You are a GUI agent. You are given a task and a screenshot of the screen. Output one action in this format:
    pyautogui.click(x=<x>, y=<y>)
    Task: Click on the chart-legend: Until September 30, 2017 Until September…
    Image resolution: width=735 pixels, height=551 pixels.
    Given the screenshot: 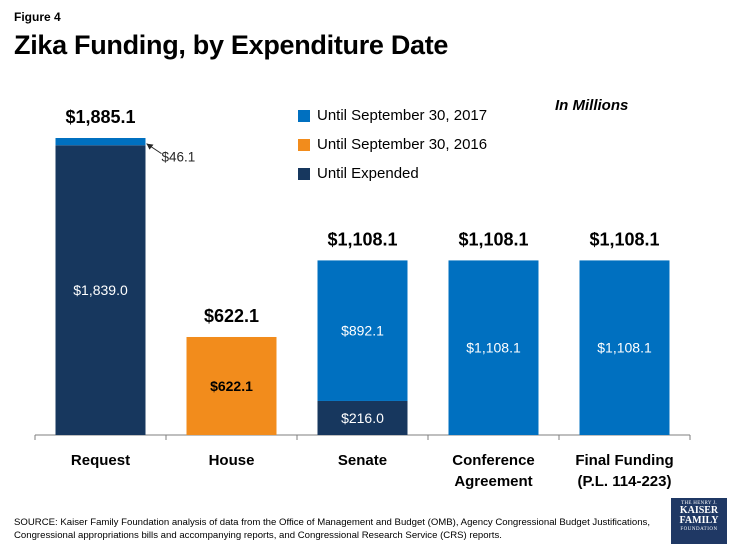 What is the action you would take?
    pyautogui.click(x=392, y=144)
    